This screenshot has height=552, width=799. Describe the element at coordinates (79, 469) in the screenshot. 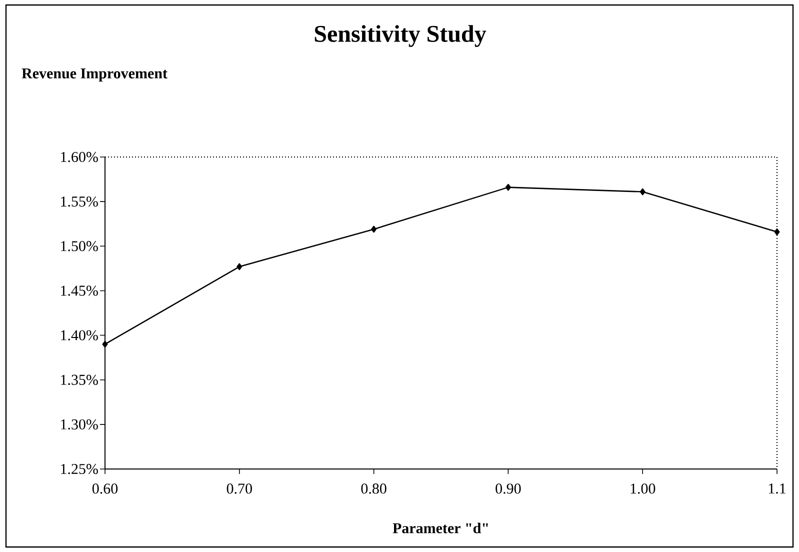

I see `y-tick-label: 1.25%` at that location.